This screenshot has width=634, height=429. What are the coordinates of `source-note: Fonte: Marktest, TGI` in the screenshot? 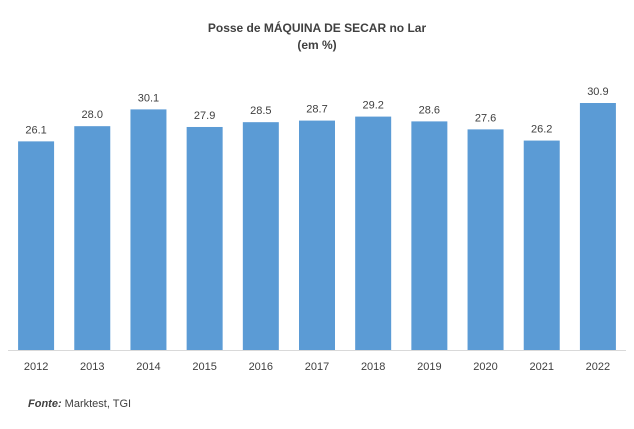 It's located at (79, 404).